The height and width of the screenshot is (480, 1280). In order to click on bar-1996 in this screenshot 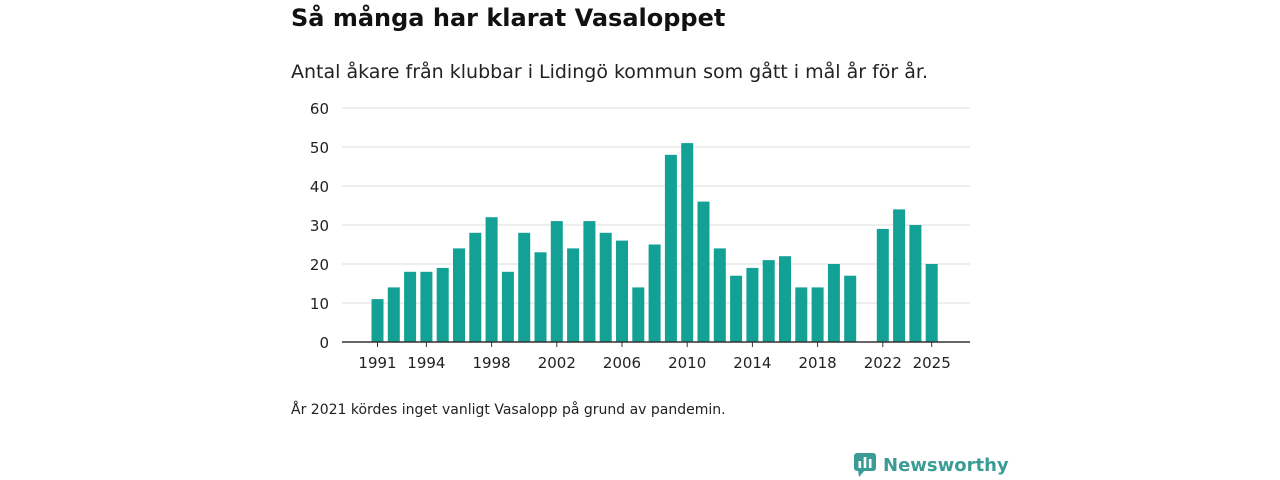, I will do `click(459, 295)`.